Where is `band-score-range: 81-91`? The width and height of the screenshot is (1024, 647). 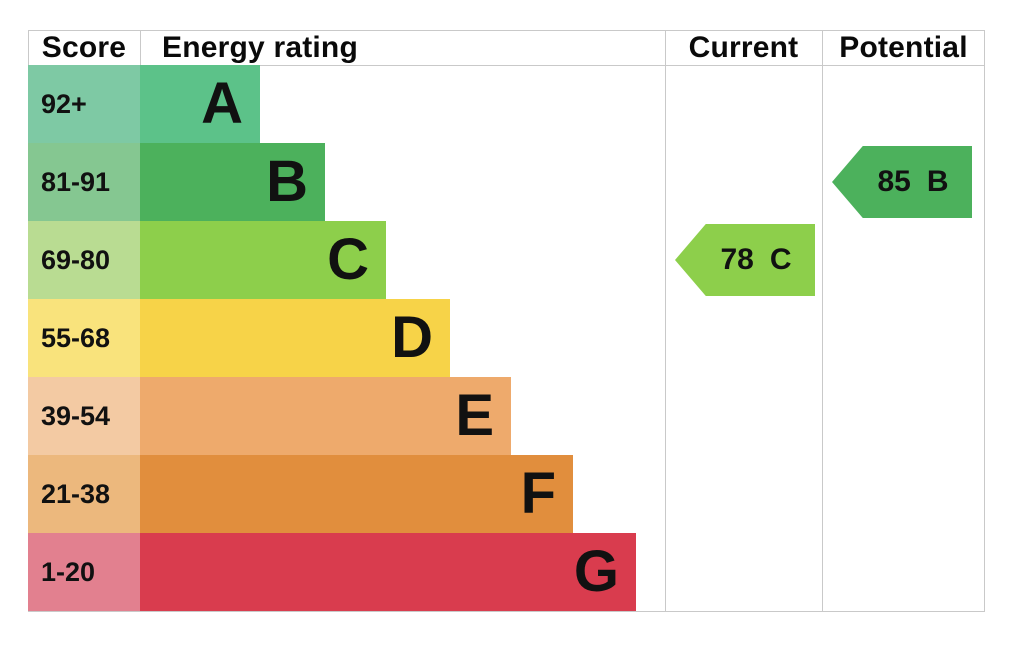 band-score-range: 81-91 is located at coordinates (84, 182).